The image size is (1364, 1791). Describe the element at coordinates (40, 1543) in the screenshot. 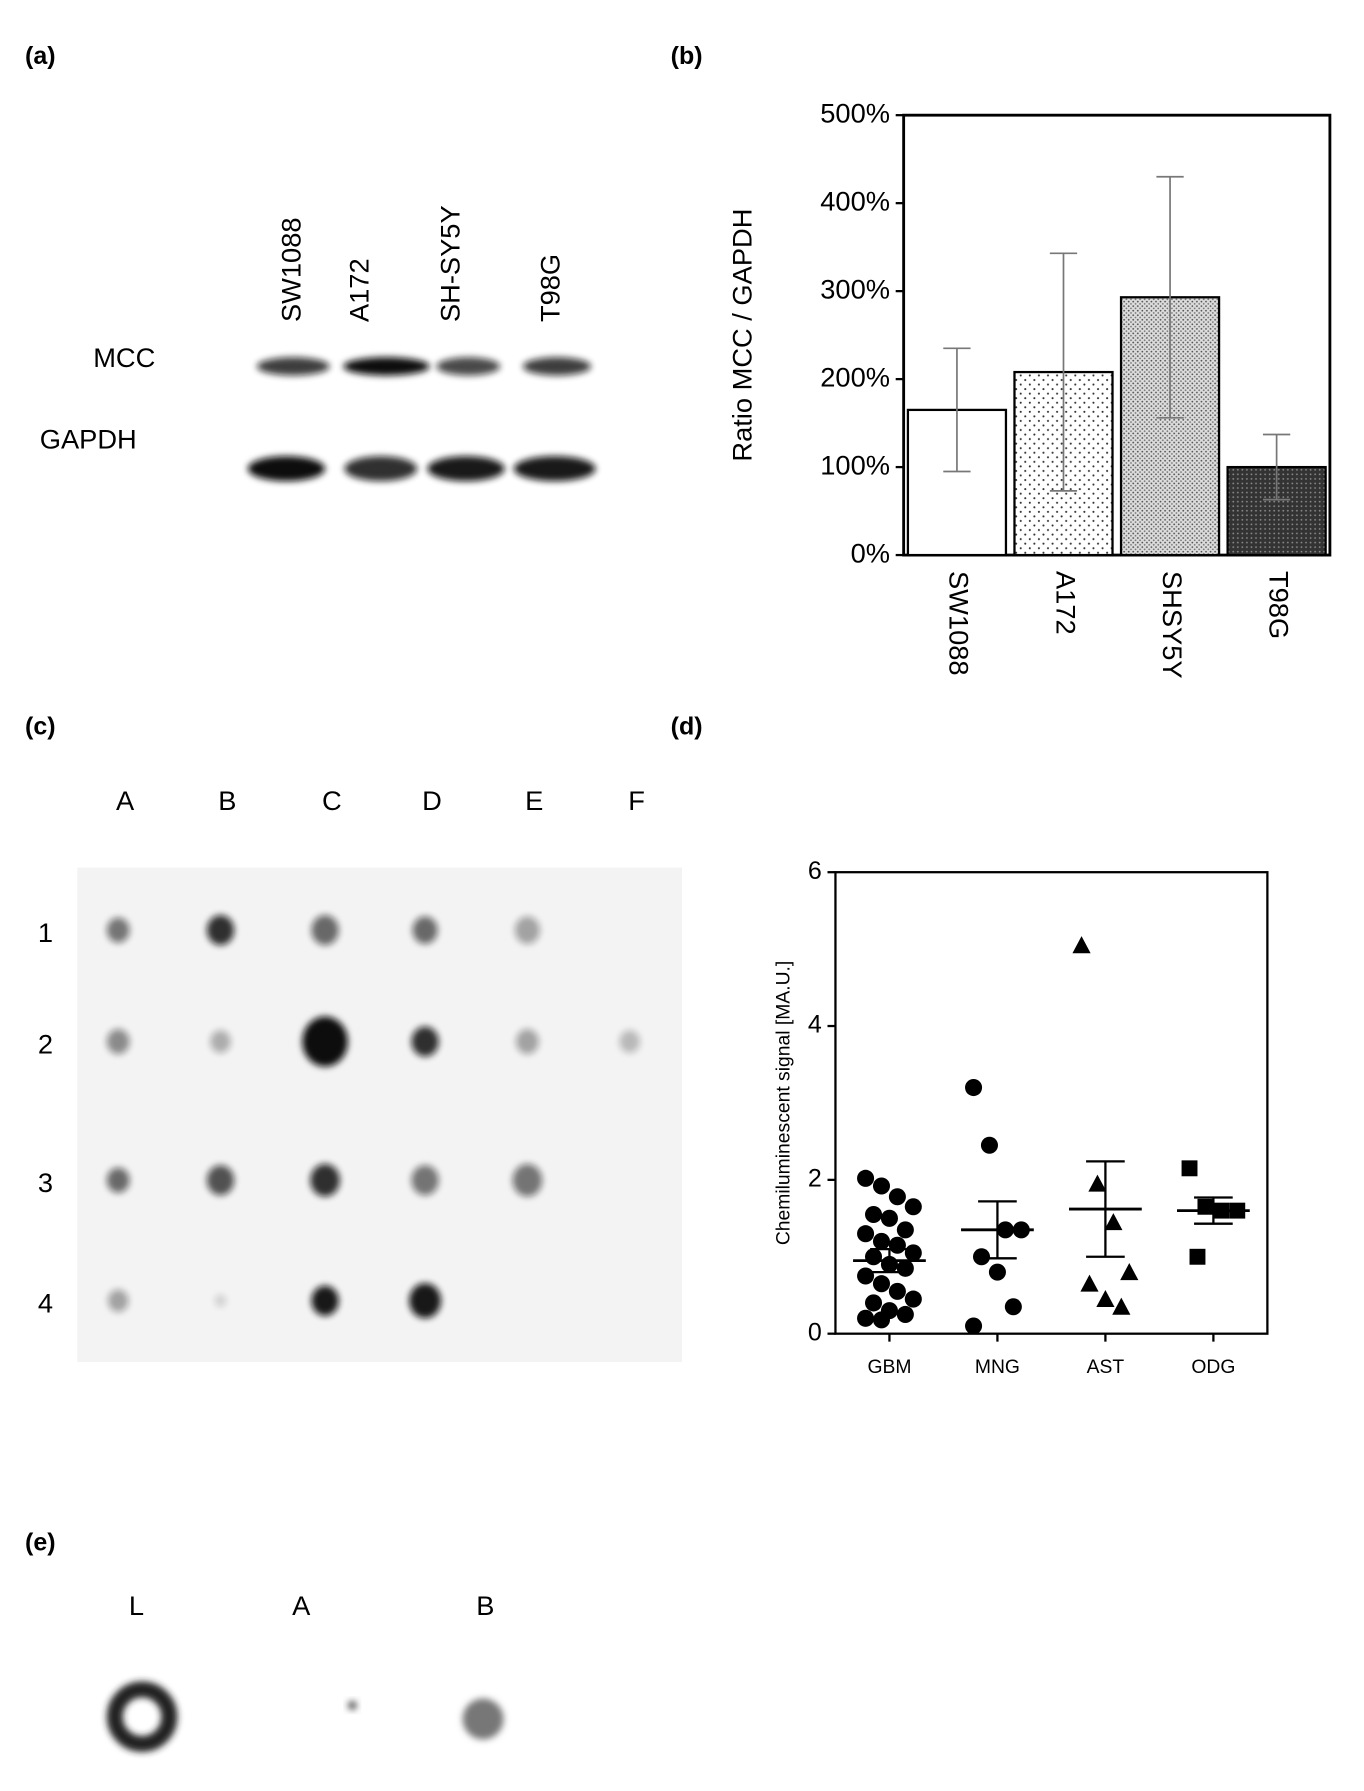

I see `panel-label: (e)` at that location.